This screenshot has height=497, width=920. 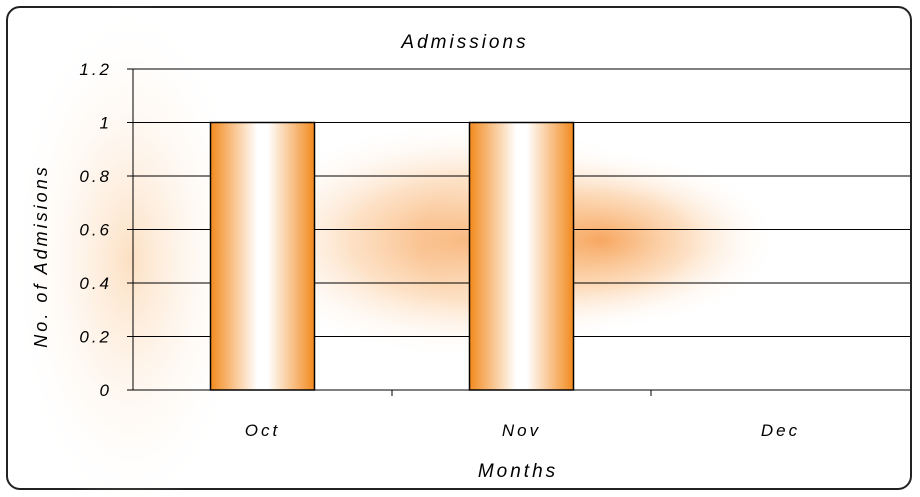 What do you see at coordinates (106, 123) in the screenshot?
I see `y-tick-label: 1` at bounding box center [106, 123].